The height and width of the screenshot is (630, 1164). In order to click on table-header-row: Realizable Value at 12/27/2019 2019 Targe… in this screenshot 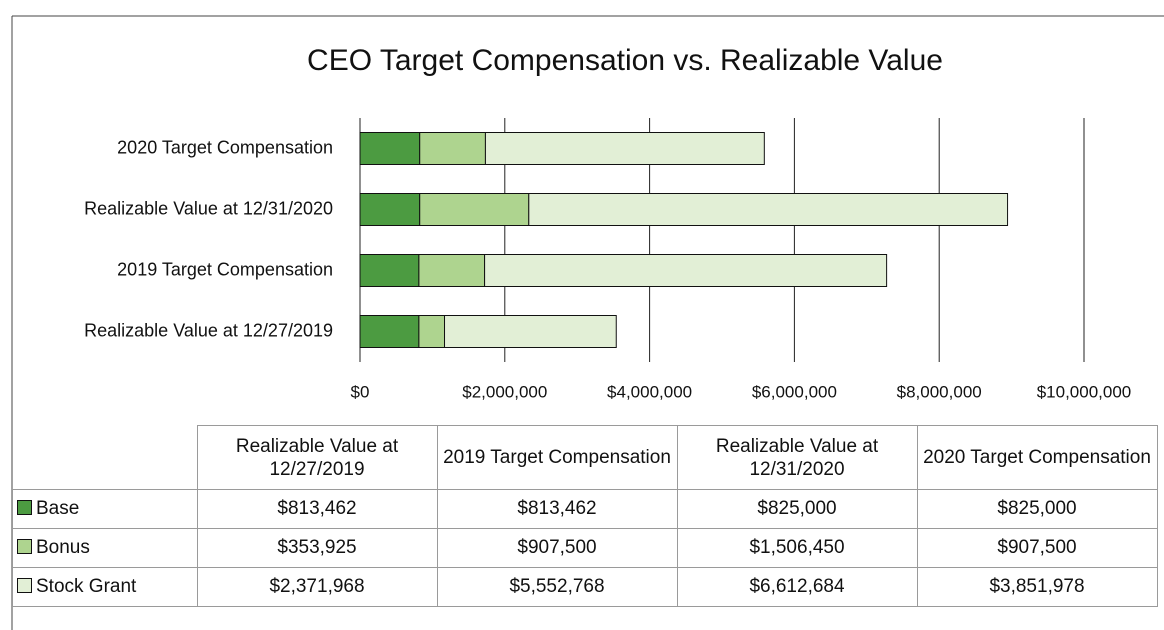, I will do `click(585, 457)`.